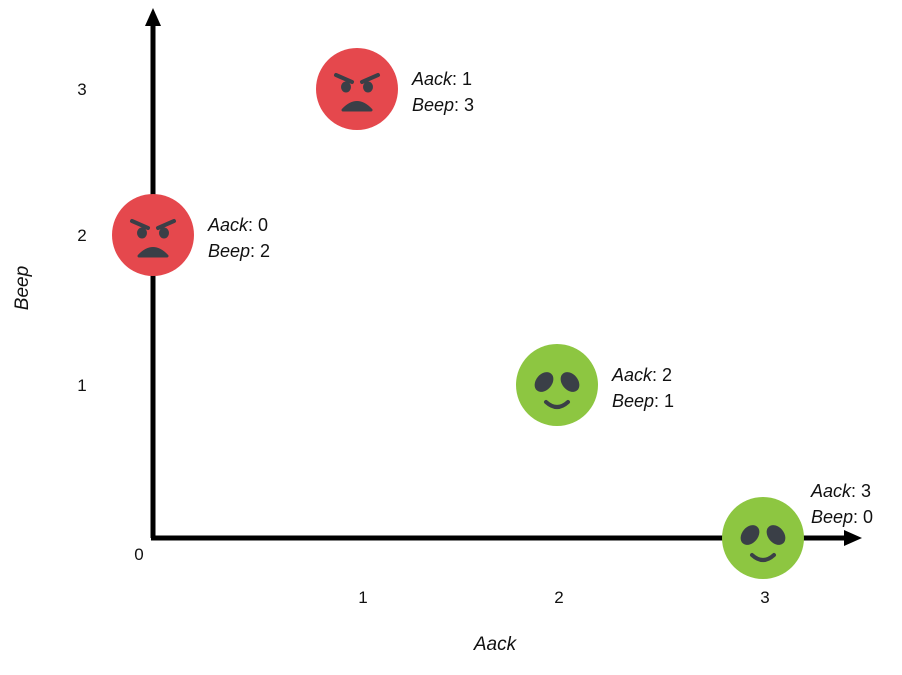 Image resolution: width=902 pixels, height=675 pixels. Describe the element at coordinates (22, 288) in the screenshot. I see `y-axis-label: Beep` at that location.